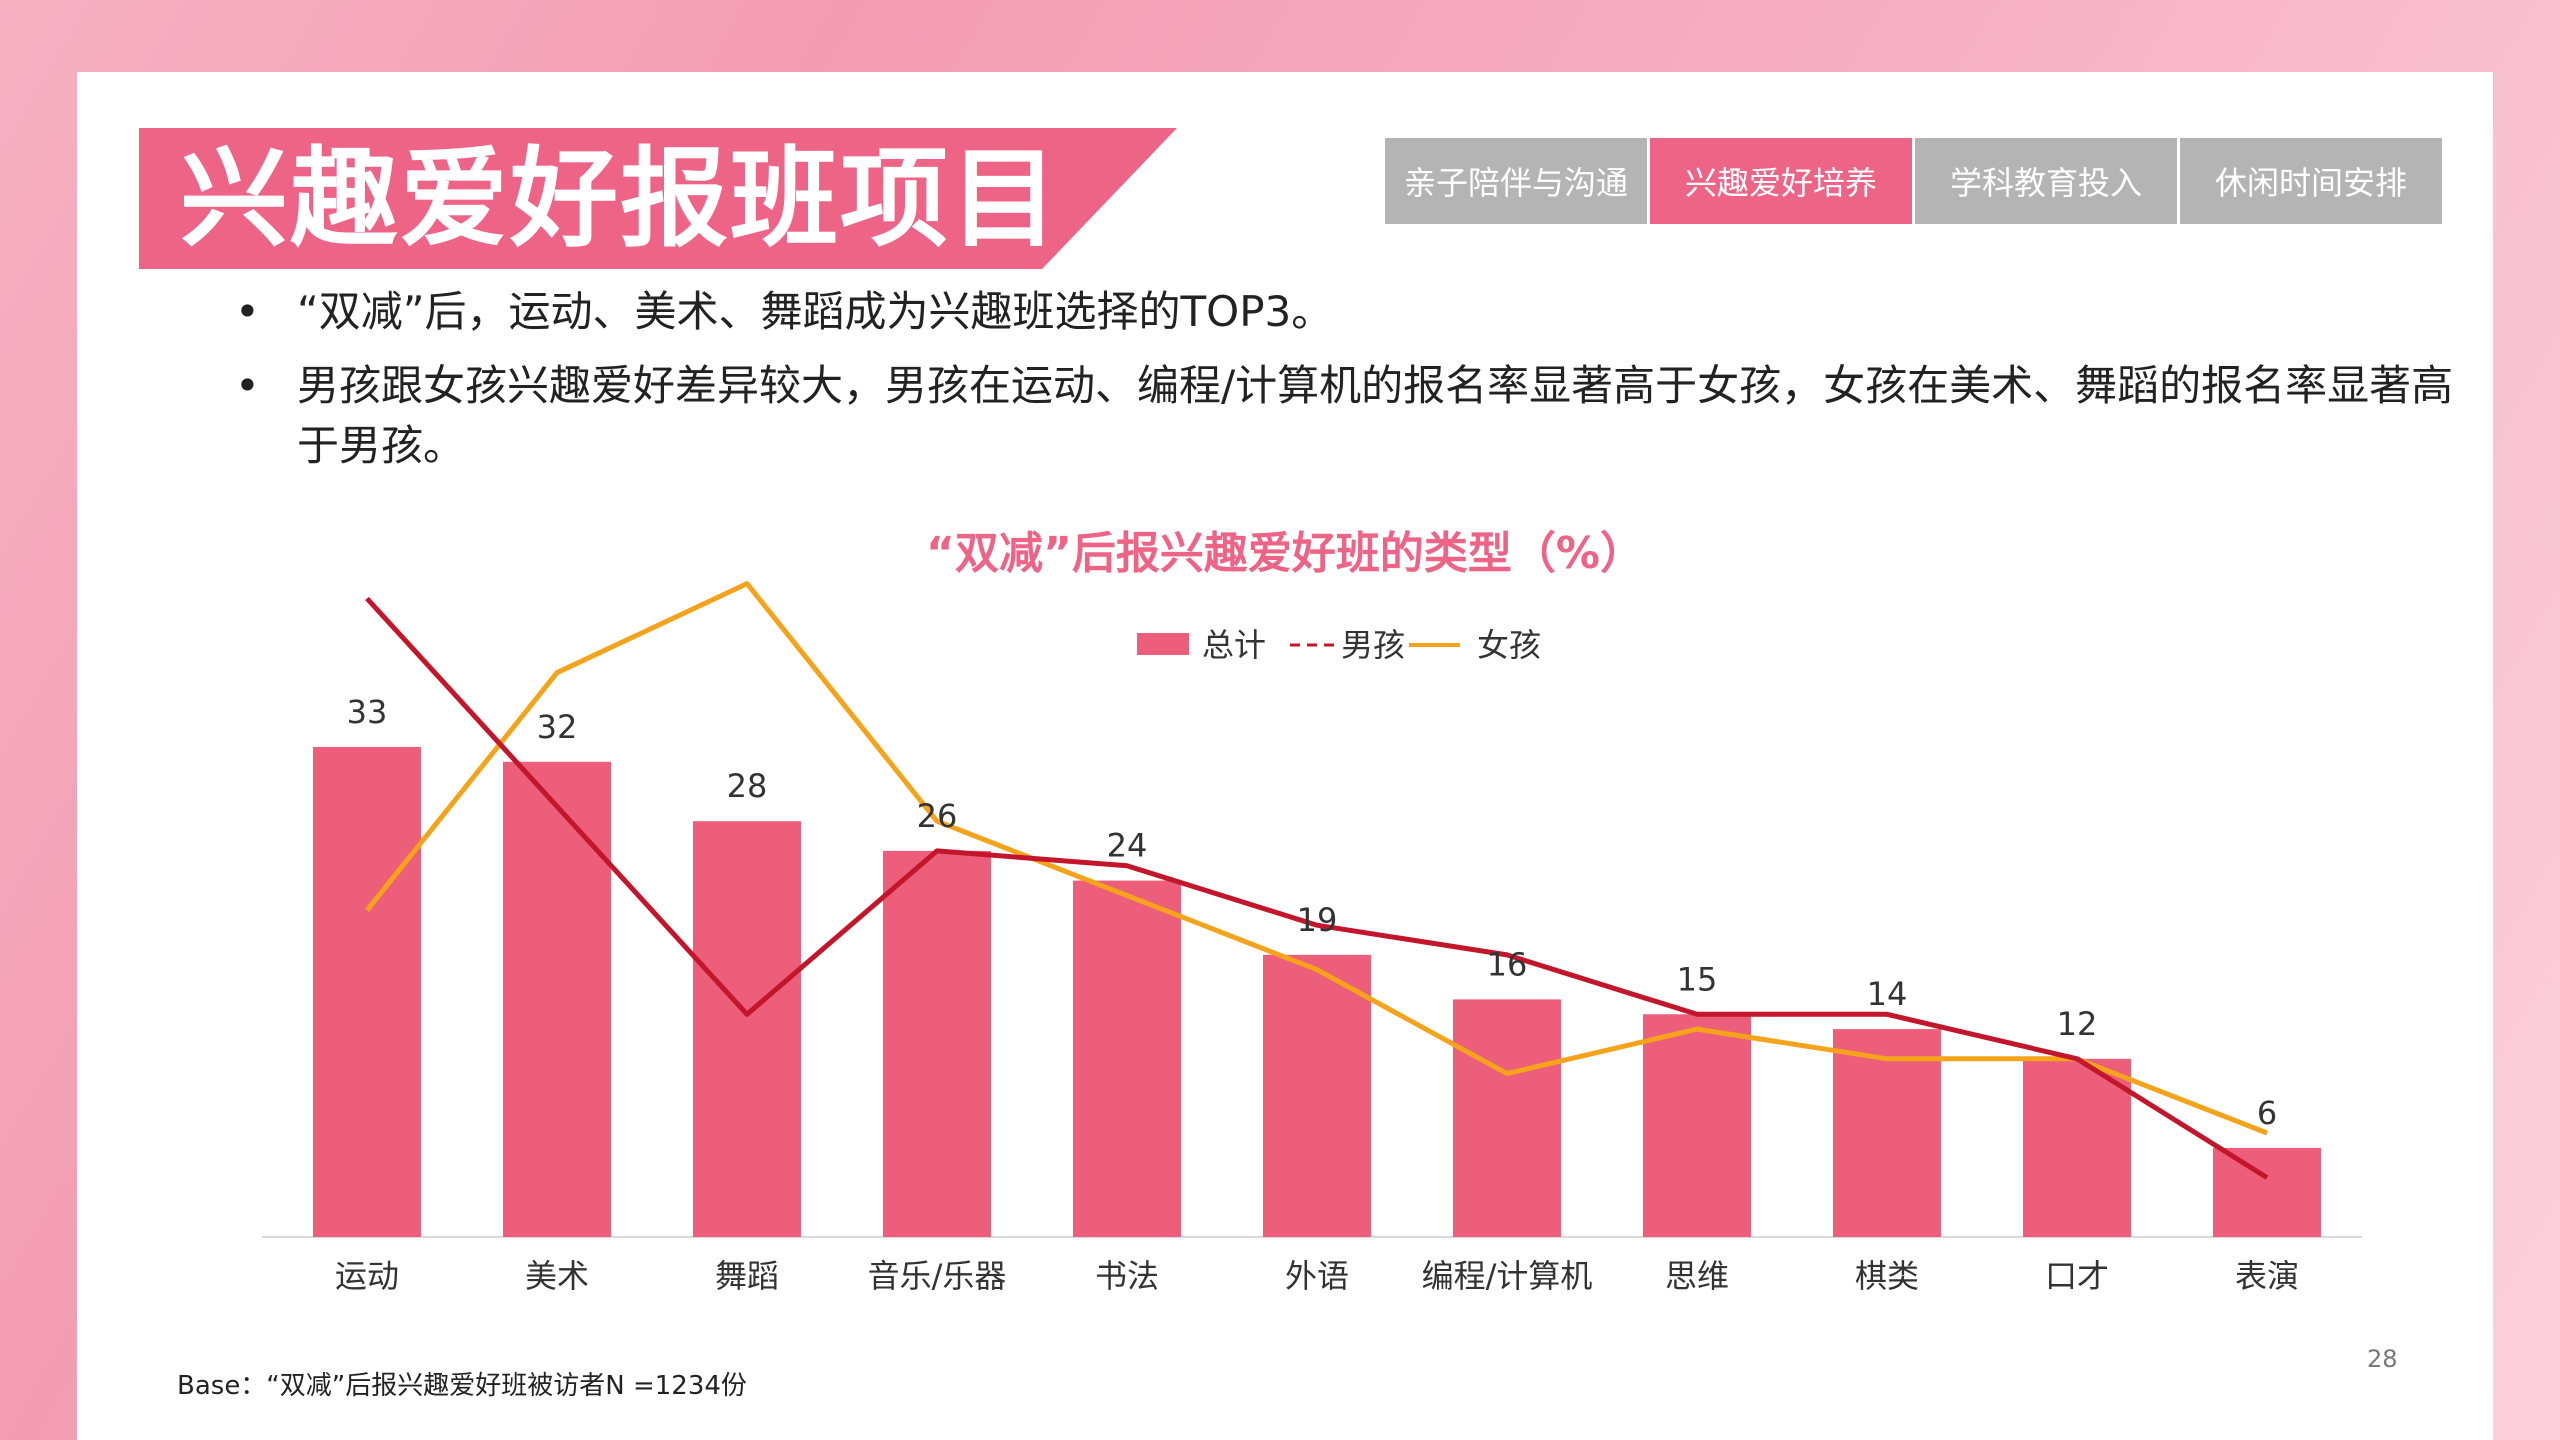 The height and width of the screenshot is (1440, 2560). Describe the element at coordinates (1234, 645) in the screenshot. I see `legend-label-total: 总计` at that location.